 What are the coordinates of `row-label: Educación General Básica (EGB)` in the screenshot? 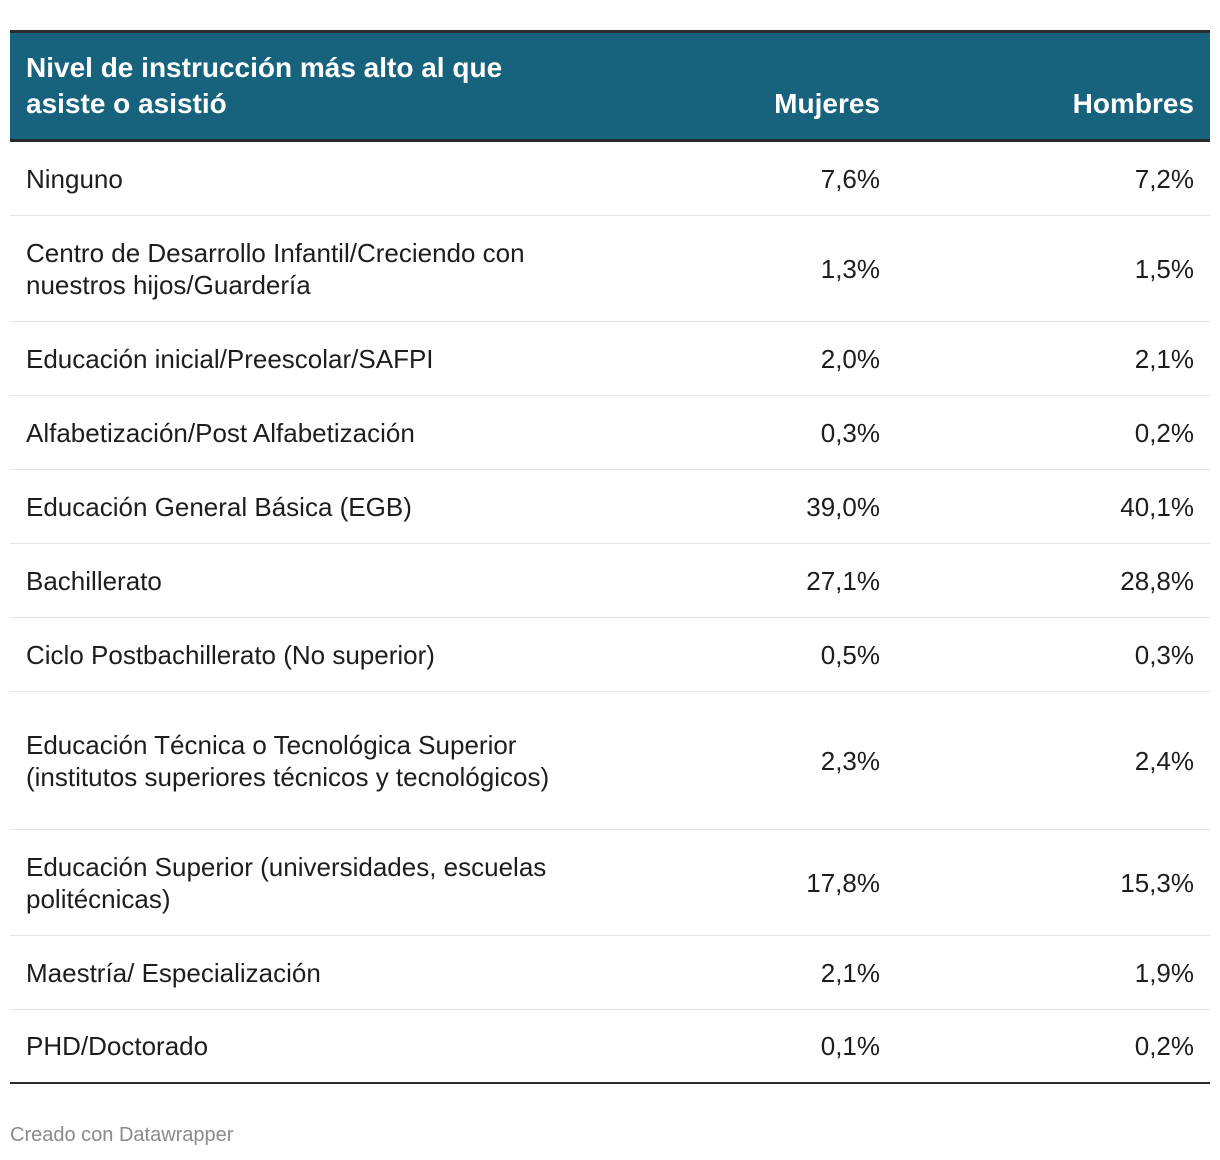 It's located at (219, 506).